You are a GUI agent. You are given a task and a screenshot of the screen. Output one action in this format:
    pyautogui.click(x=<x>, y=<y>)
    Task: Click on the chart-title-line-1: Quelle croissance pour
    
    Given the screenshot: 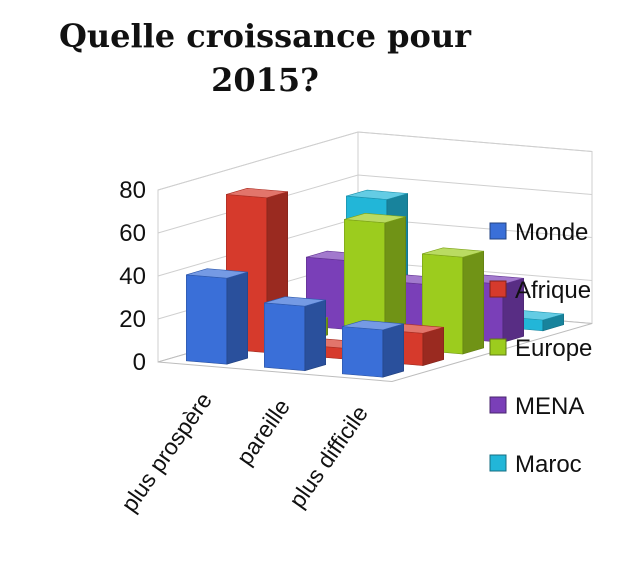 What is the action you would take?
    pyautogui.click(x=264, y=36)
    